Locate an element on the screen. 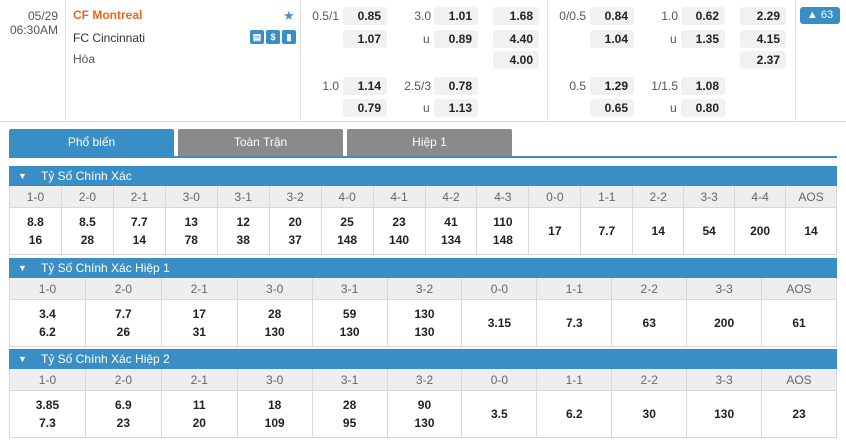  h1-handicap-away-odds: 1.04 is located at coordinates (612, 39).